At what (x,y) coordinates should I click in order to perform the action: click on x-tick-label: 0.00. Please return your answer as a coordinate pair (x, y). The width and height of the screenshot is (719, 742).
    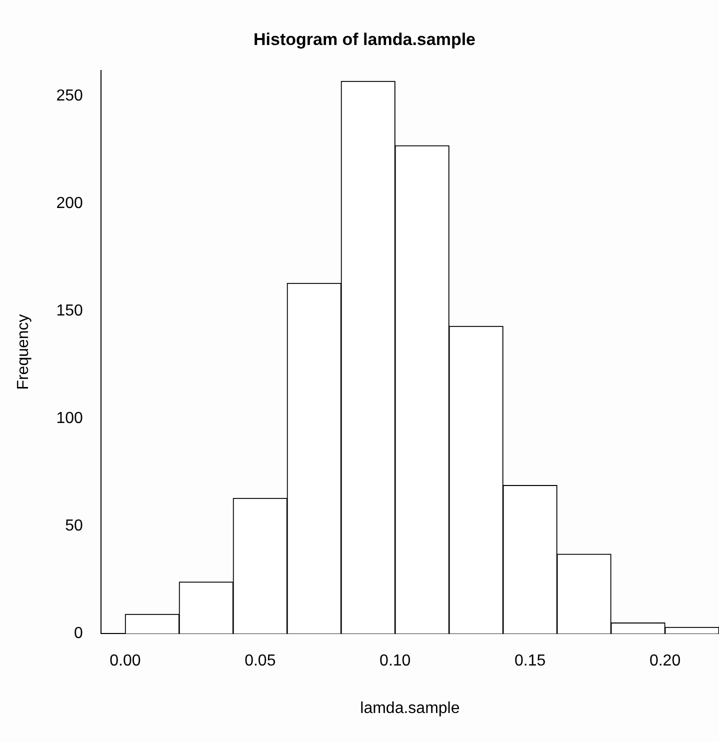
    Looking at the image, I should click on (125, 661).